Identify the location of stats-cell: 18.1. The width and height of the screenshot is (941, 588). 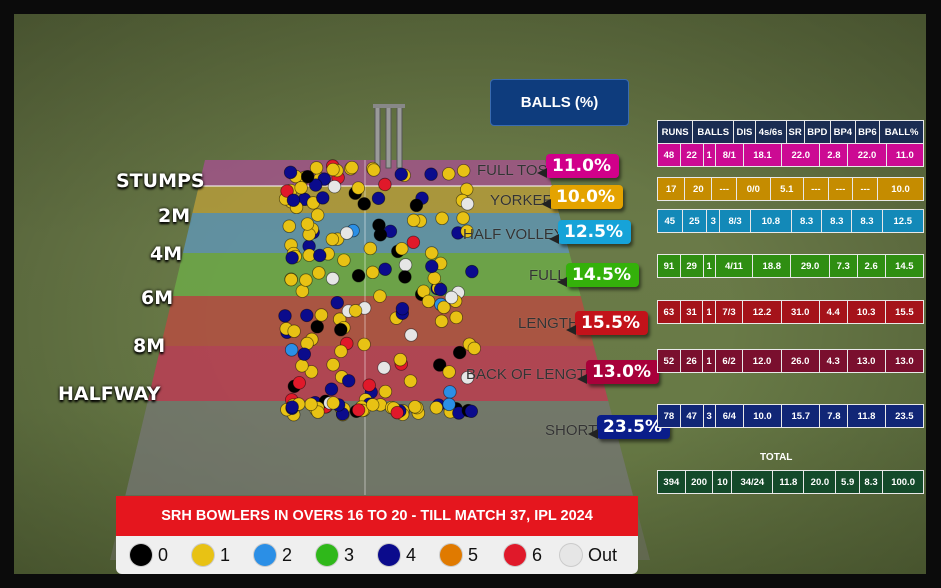
(762, 155).